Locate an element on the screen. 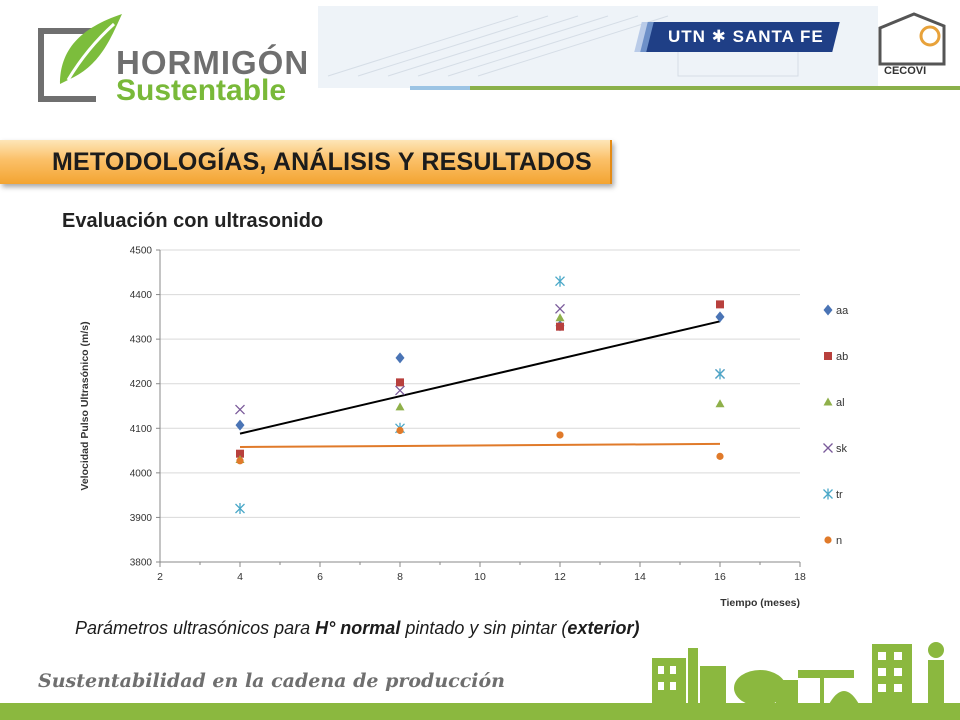 Image resolution: width=960 pixels, height=720 pixels. header-bar-green is located at coordinates (715, 88).